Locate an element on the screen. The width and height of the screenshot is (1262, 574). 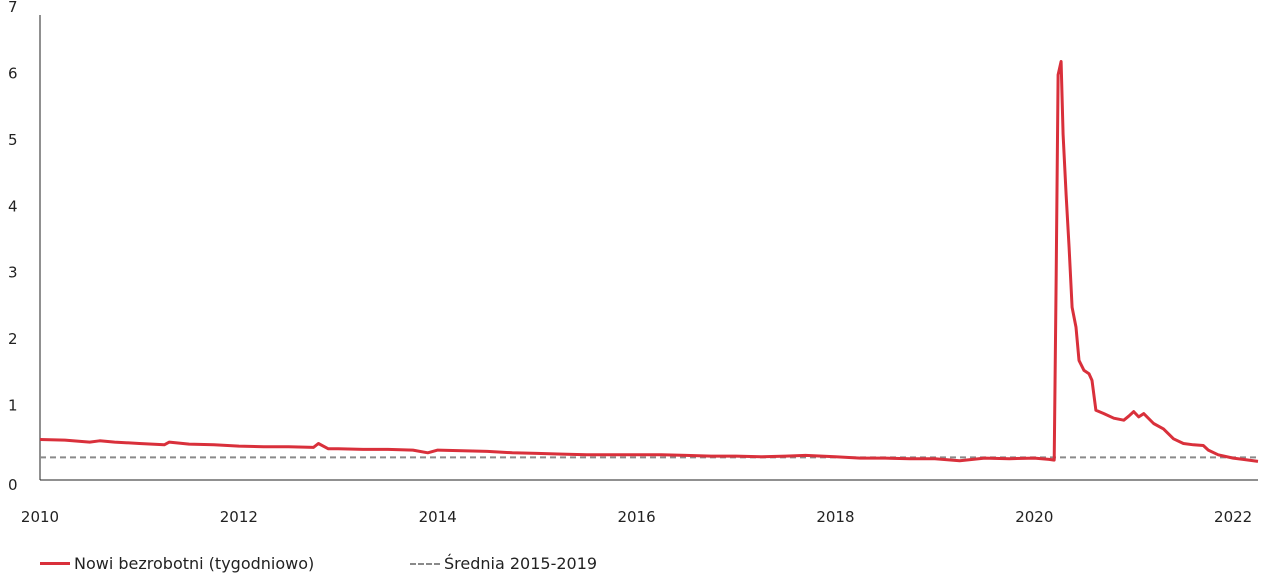
x-tick-label: 2018 is located at coordinates (835, 517).